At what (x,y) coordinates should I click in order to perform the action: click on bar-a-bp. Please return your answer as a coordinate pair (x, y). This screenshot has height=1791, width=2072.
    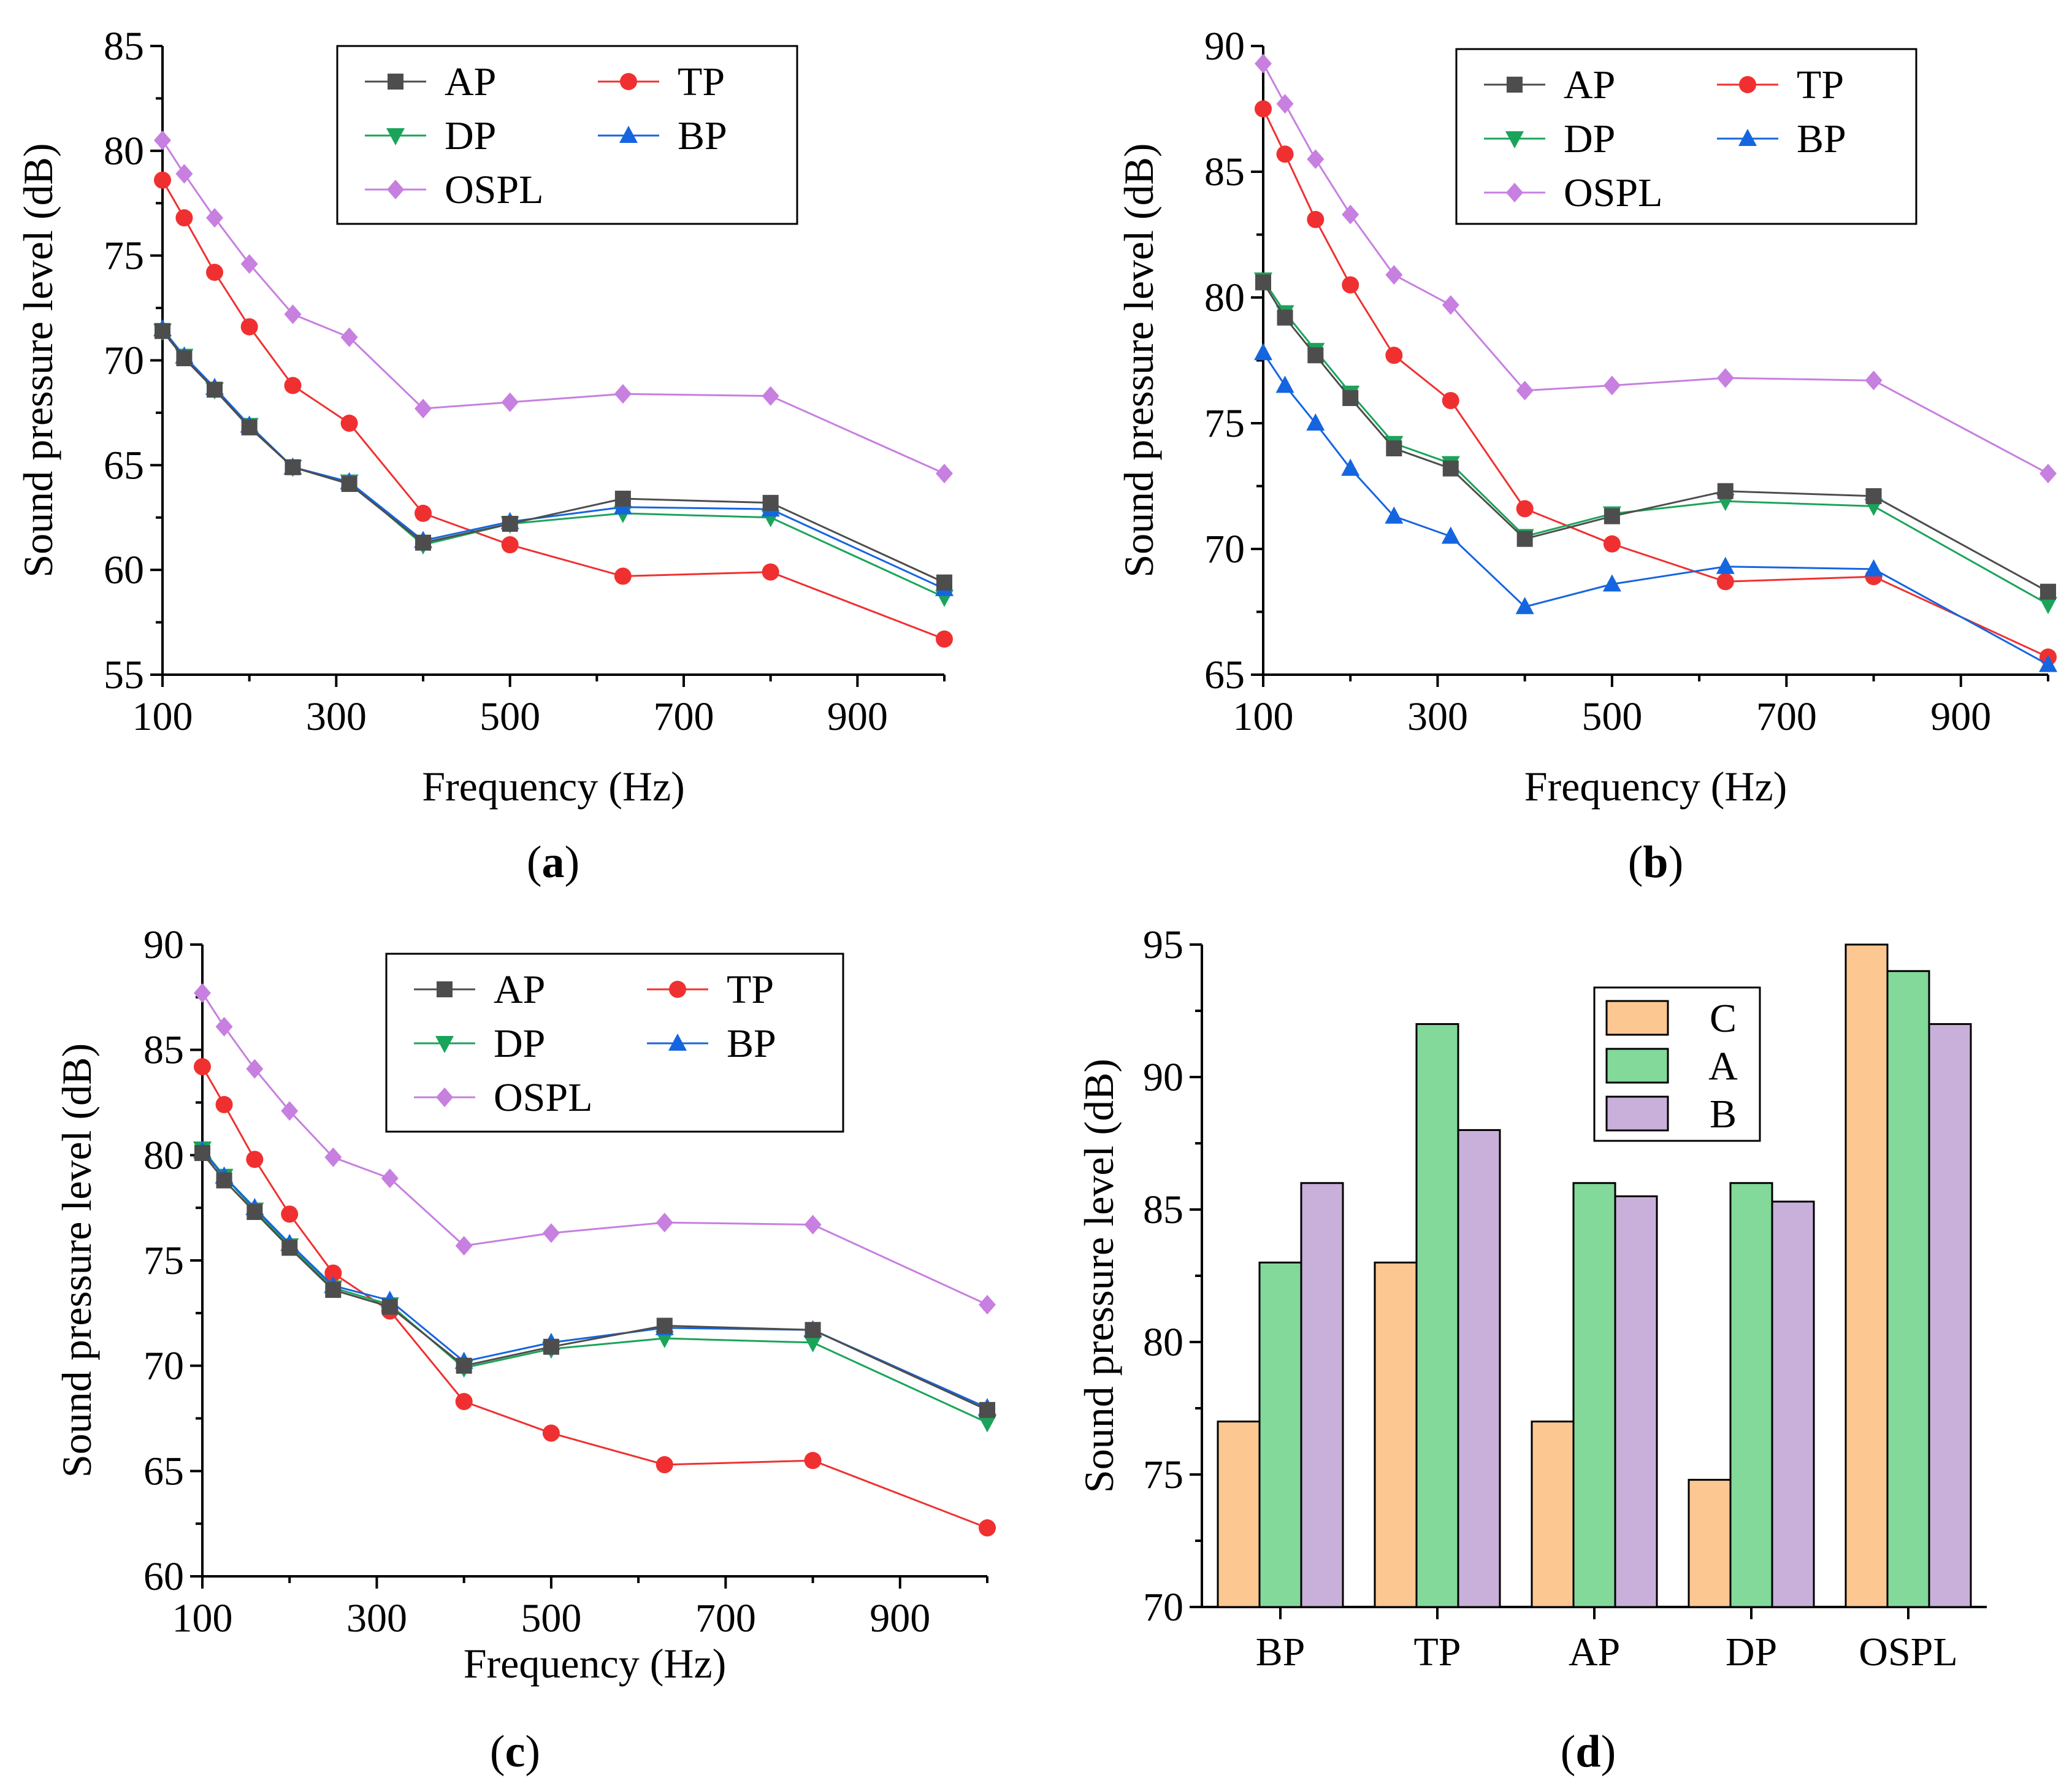
    Looking at the image, I should click on (1280, 1434).